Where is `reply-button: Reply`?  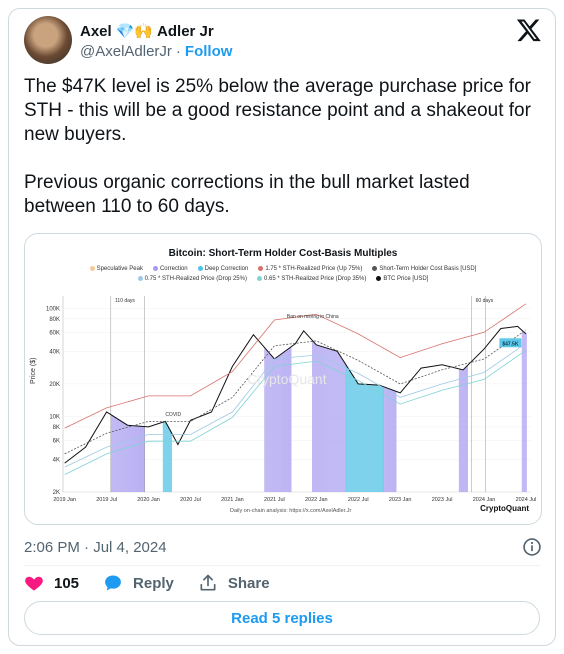 reply-button: Reply is located at coordinates (138, 583).